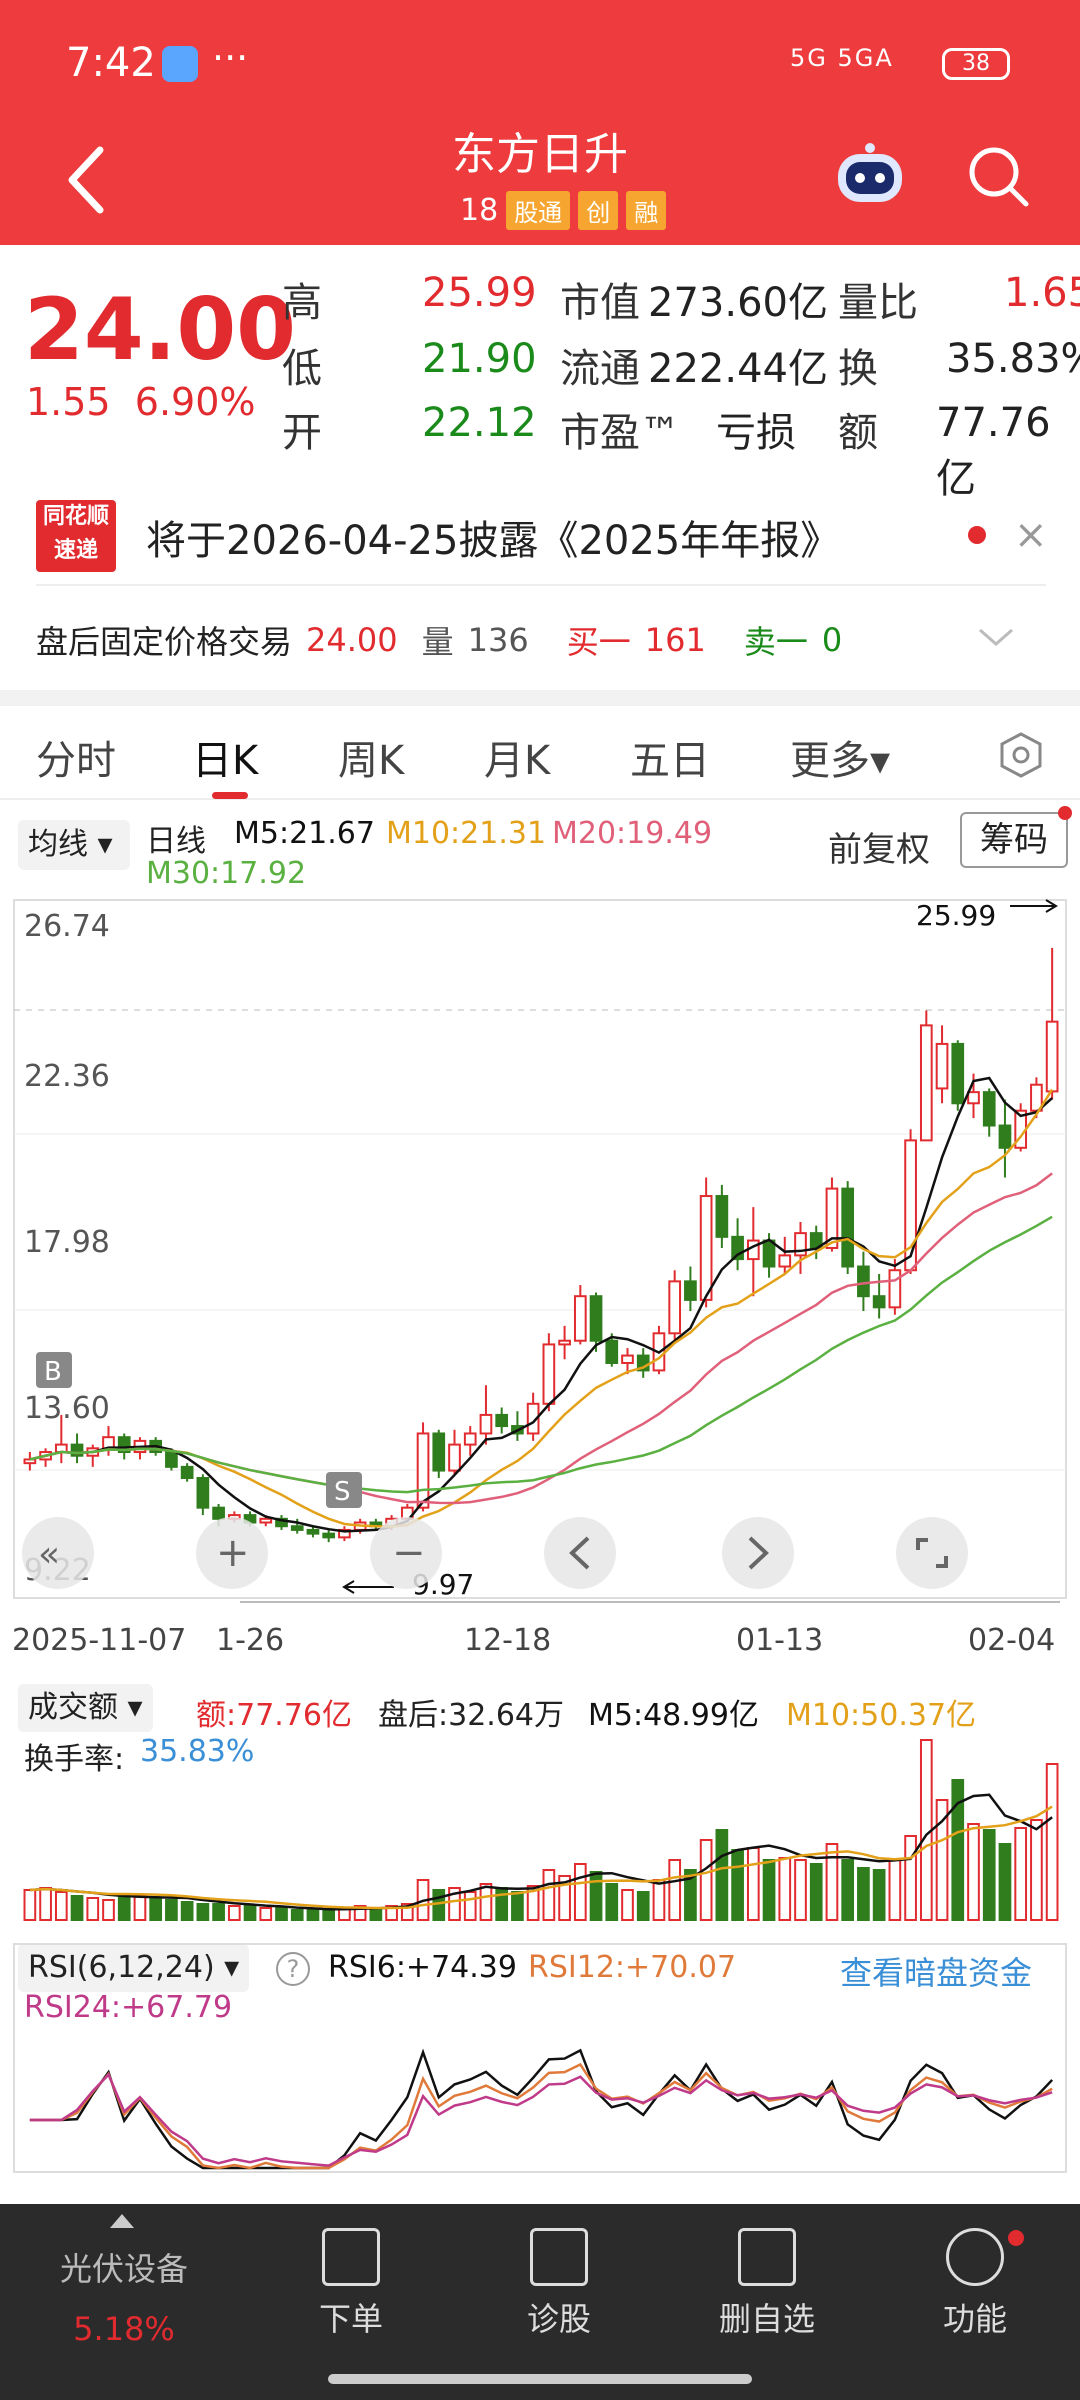 The image size is (1080, 2400). I want to click on stock-name: 东方日升, so click(540, 154).